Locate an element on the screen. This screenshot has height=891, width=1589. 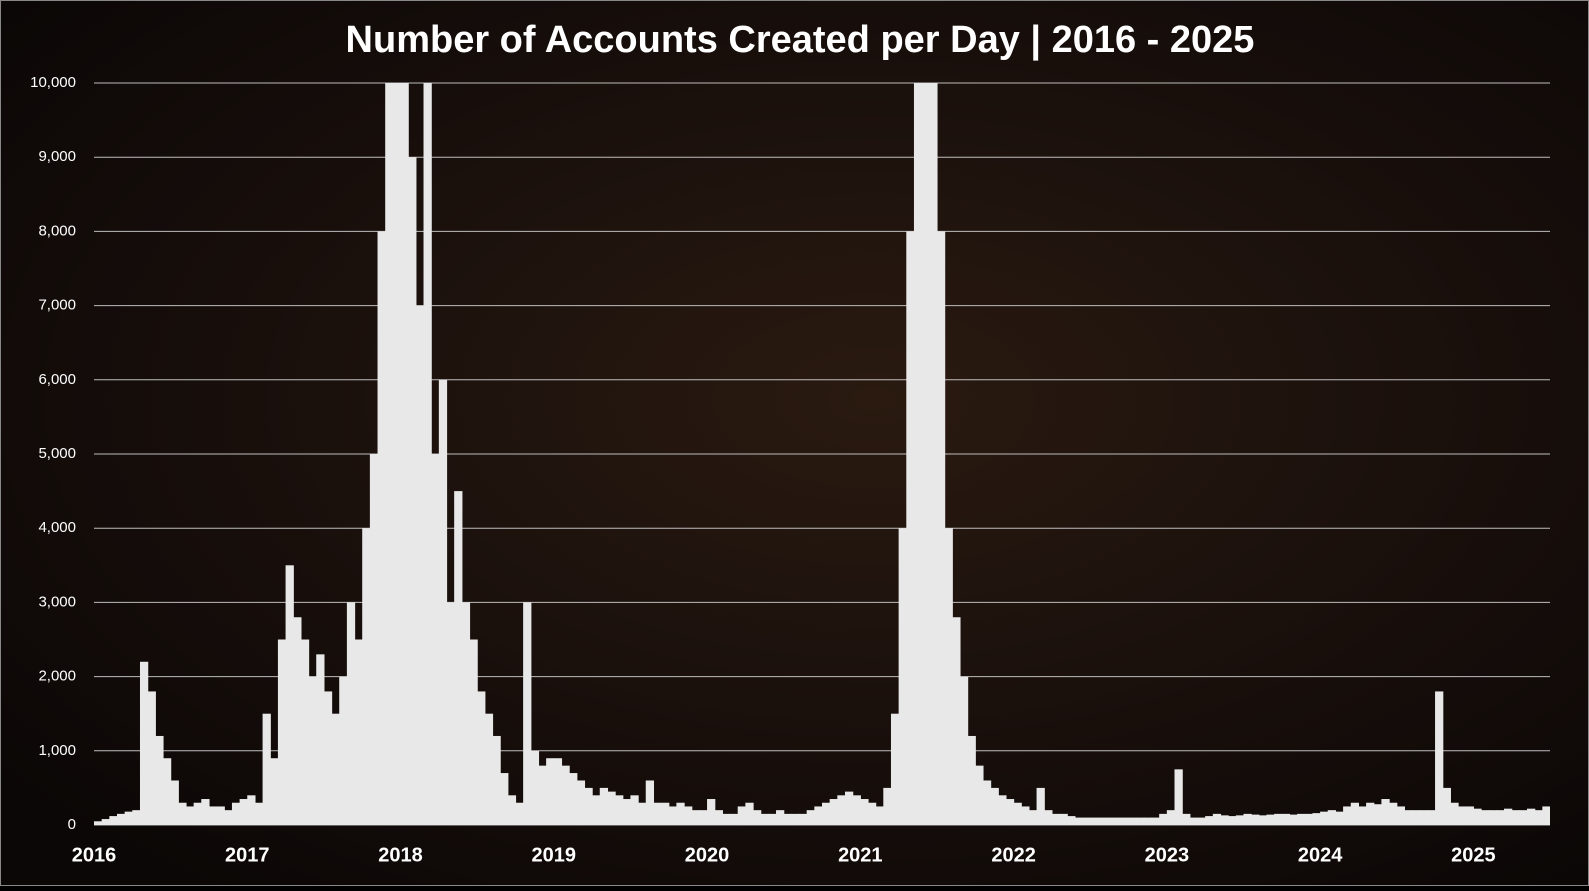
y-tick-label: 8,000 is located at coordinates (57, 230).